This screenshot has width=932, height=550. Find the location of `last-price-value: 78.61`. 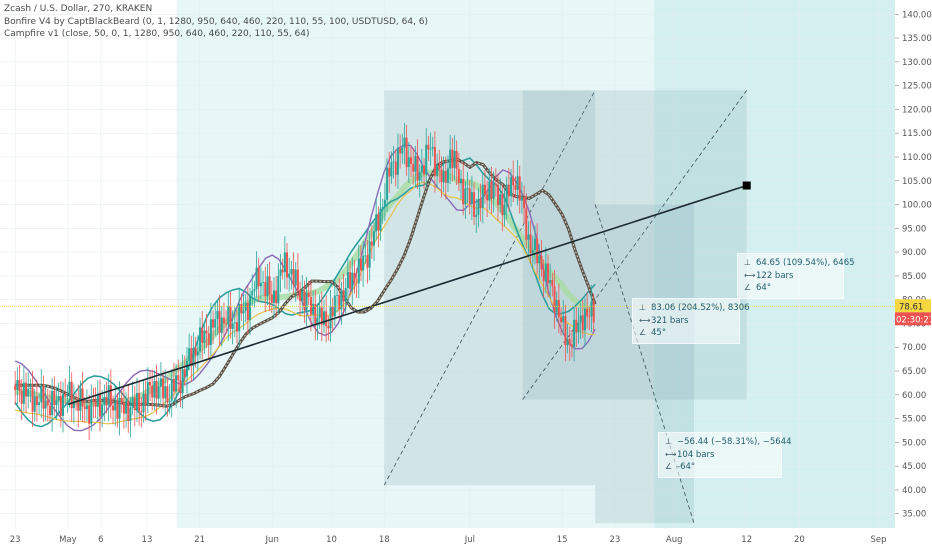

last-price-value: 78.61 is located at coordinates (911, 307).